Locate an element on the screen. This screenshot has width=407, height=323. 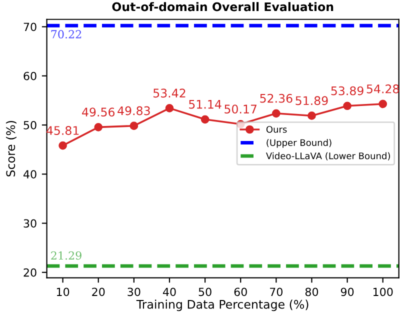
data-label: 51.89 is located at coordinates (312, 101).